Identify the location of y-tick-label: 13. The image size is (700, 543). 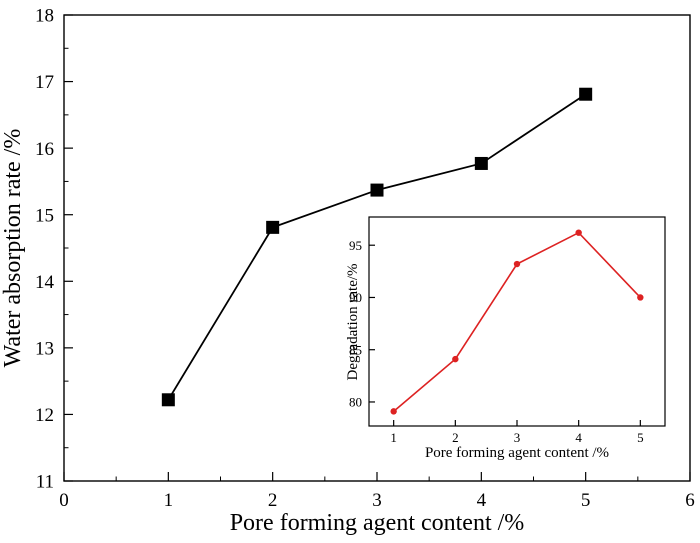
(44, 349).